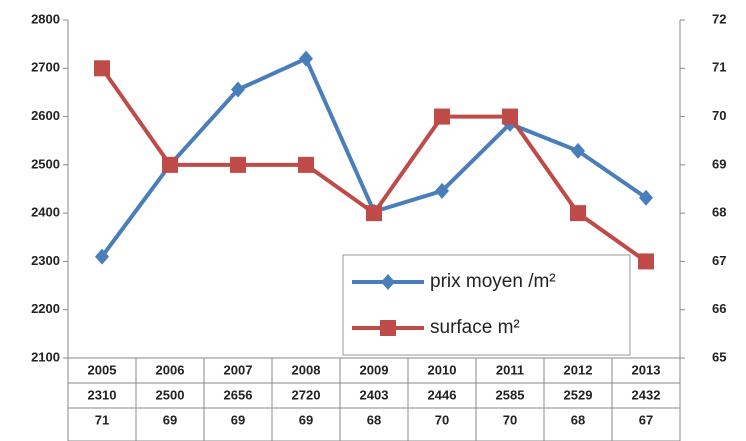 The image size is (746, 441). What do you see at coordinates (646, 394) in the screenshot?
I see `table-cell: 2432` at bounding box center [646, 394].